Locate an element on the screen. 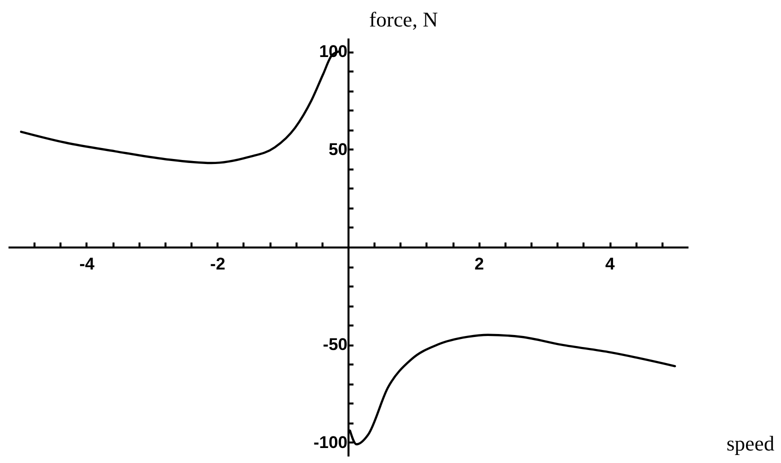 Image resolution: width=781 pixels, height=463 pixels. y-tick-label: 50 is located at coordinates (338, 149).